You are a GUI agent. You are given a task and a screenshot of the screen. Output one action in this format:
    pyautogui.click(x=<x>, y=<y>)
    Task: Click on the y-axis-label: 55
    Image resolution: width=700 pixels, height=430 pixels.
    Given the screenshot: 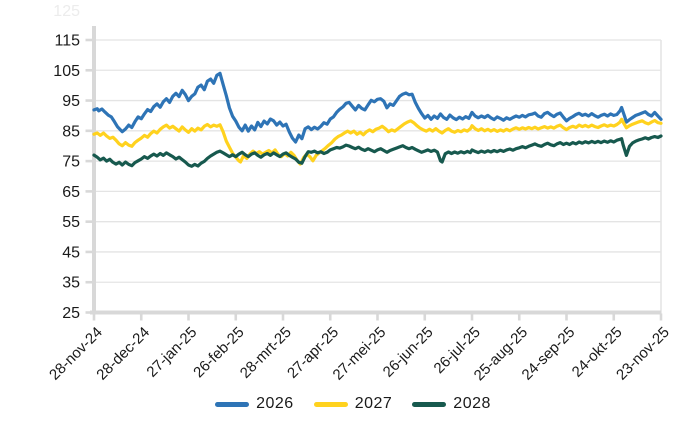 What is the action you would take?
    pyautogui.click(x=71, y=222)
    